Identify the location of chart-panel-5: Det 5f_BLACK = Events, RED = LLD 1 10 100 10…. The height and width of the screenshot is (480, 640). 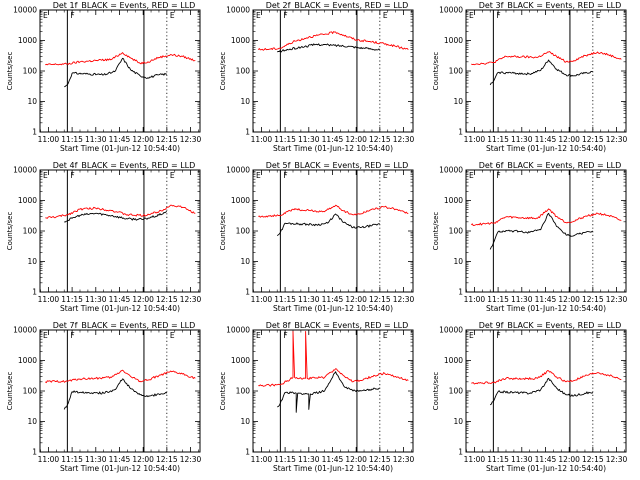
(317, 237).